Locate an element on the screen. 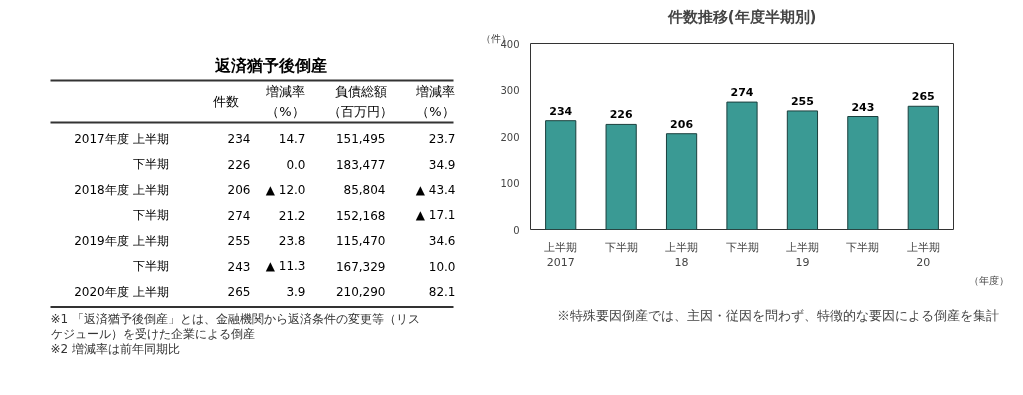 The height and width of the screenshot is (395, 1023). text: 206 is located at coordinates (239, 190).